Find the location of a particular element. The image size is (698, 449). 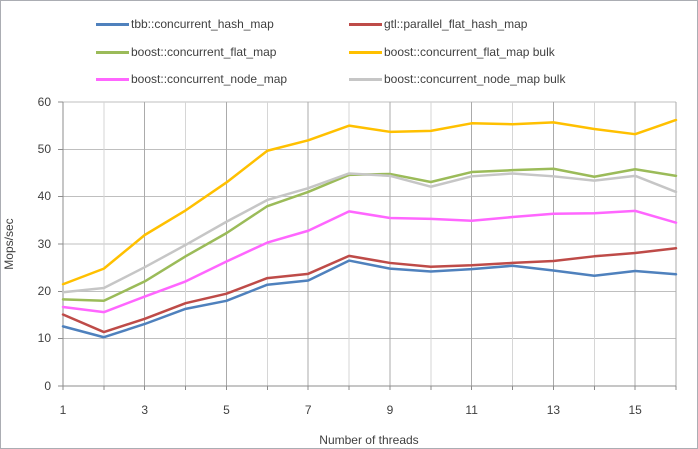

x-tick-label: 11 is located at coordinates (471, 410).